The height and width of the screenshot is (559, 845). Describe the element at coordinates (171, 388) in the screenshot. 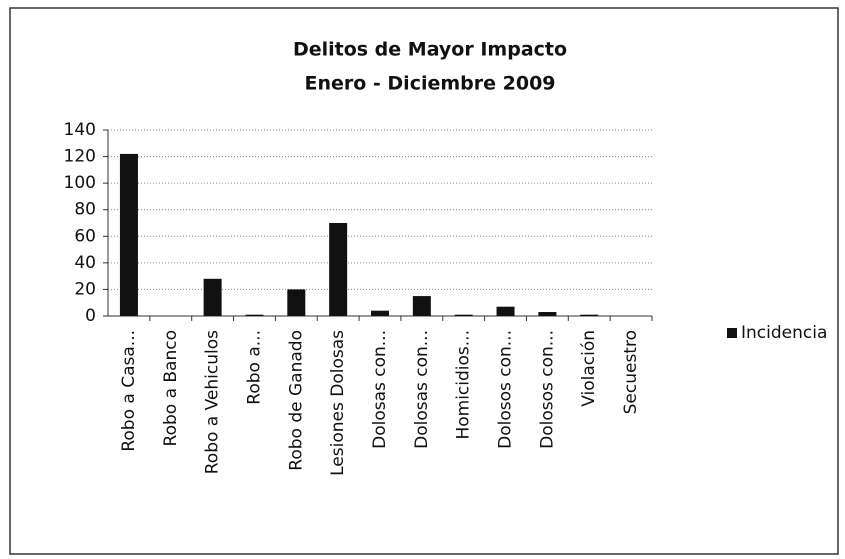

I see `x-tick-label: Robo a Banco` at that location.